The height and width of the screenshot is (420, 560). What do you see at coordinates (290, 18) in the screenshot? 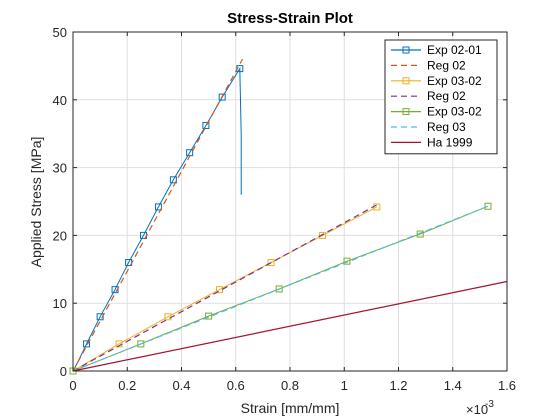
I see `chart-title: Stress-Strain Plot` at bounding box center [290, 18].